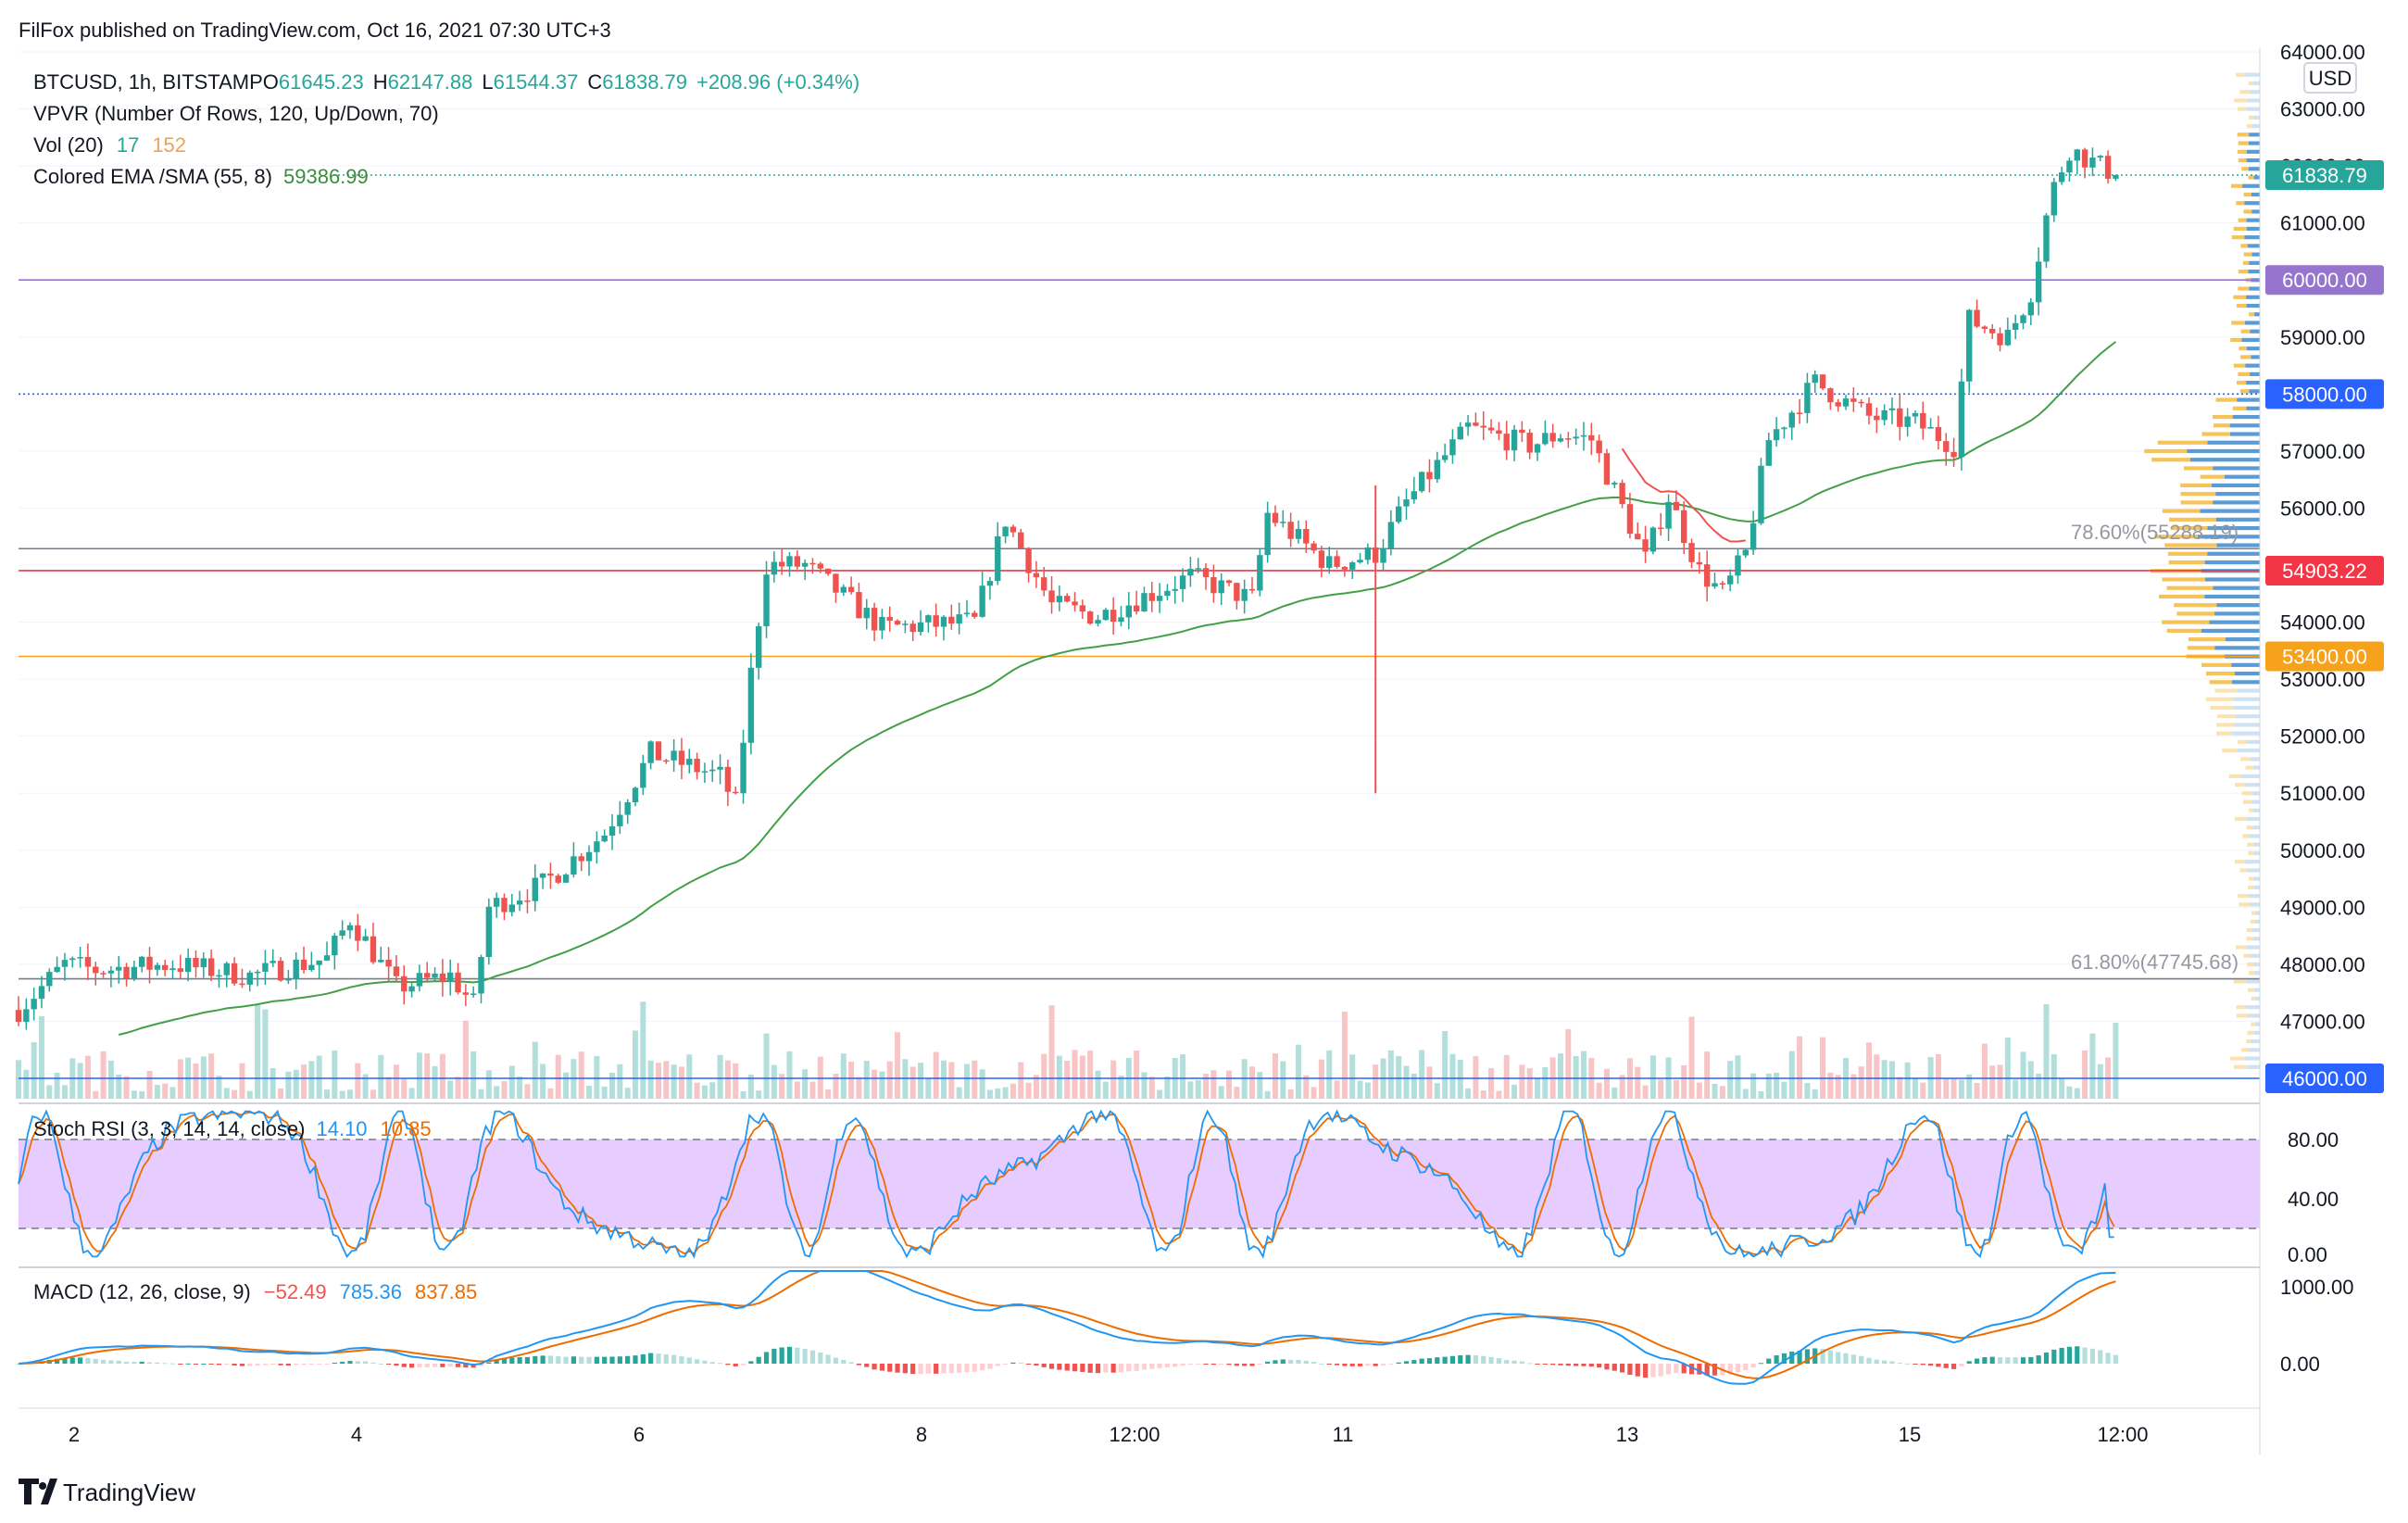 The width and height of the screenshot is (2408, 1523). What do you see at coordinates (321, 82) in the screenshot?
I see `open-value: 61645.23` at bounding box center [321, 82].